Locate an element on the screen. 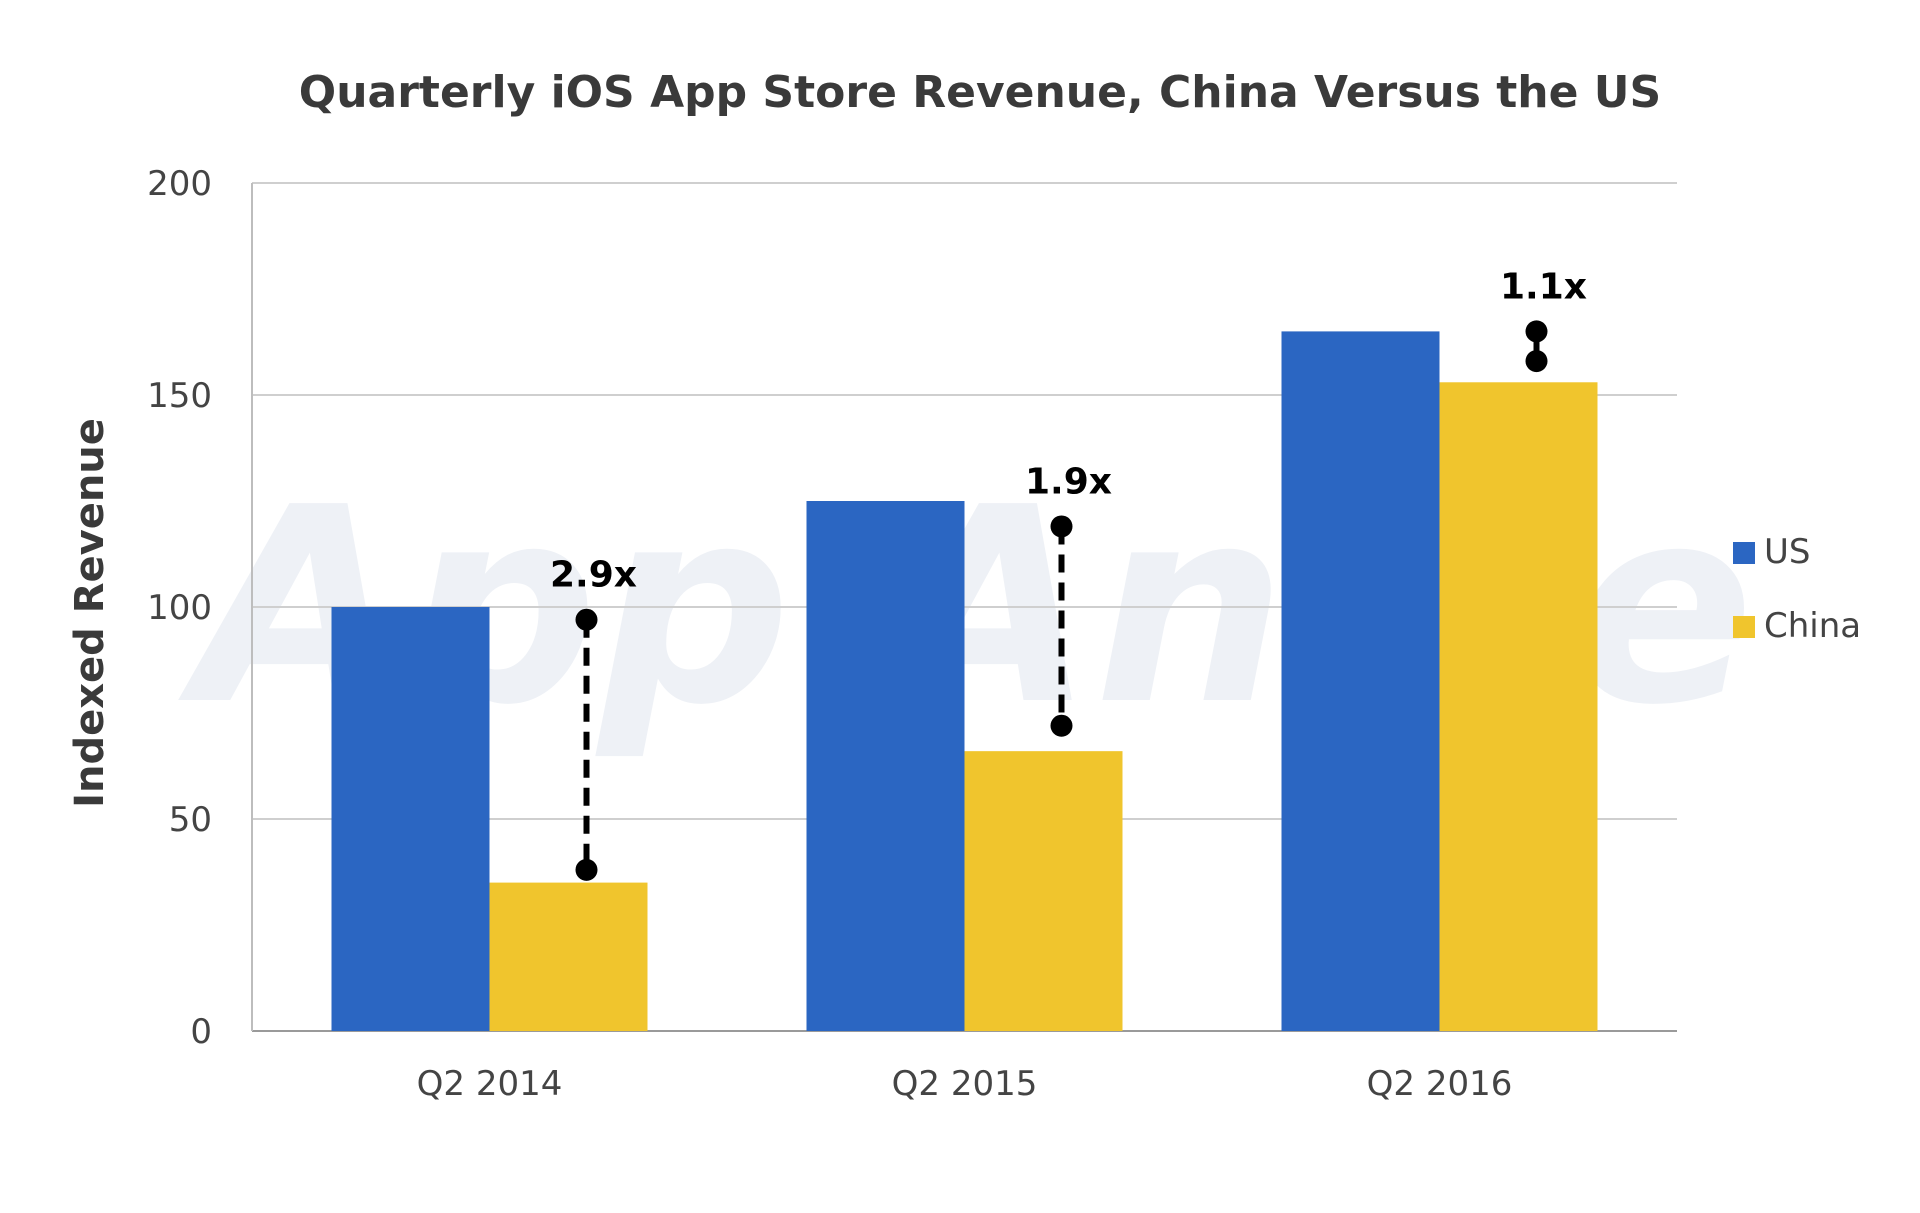  x-tick-label: Q2 2015 is located at coordinates (965, 1084).